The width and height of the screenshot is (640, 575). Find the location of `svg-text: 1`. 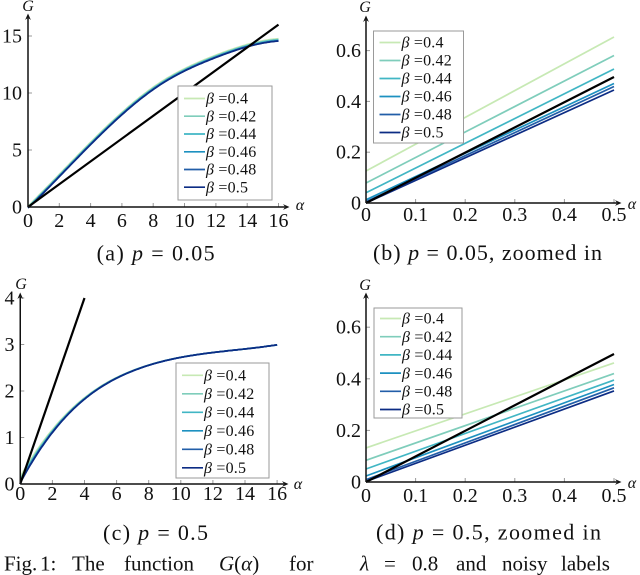

svg-text: 1 is located at coordinates (10, 438).